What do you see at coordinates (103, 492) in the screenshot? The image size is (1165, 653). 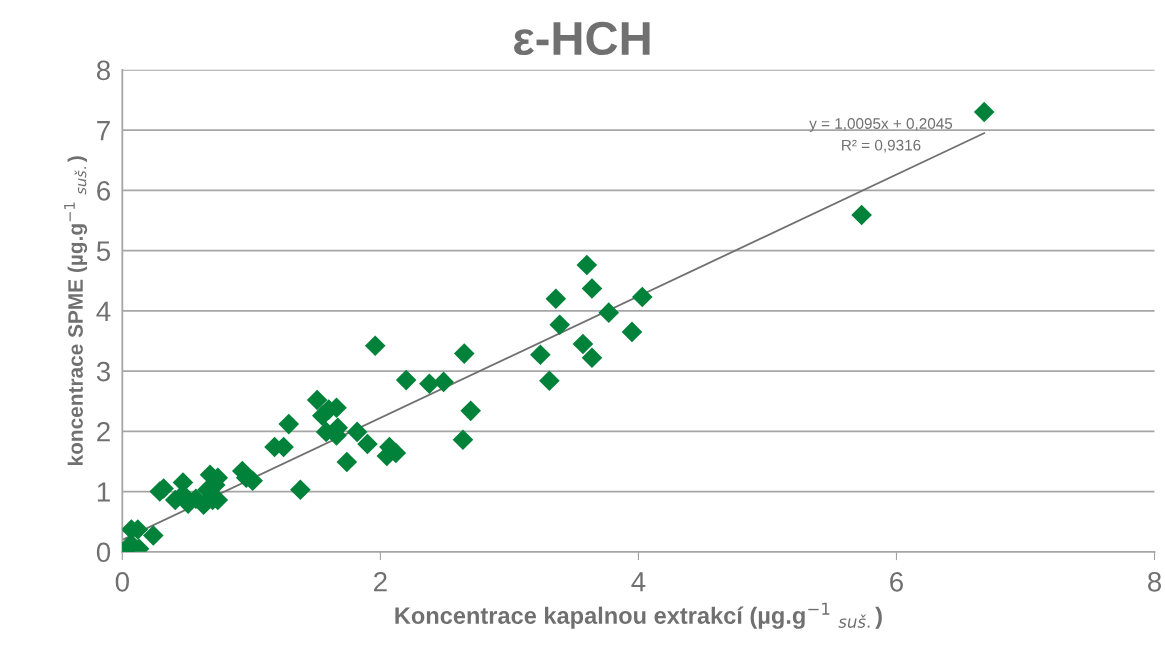 I see `y-tick-label: 1` at bounding box center [103, 492].